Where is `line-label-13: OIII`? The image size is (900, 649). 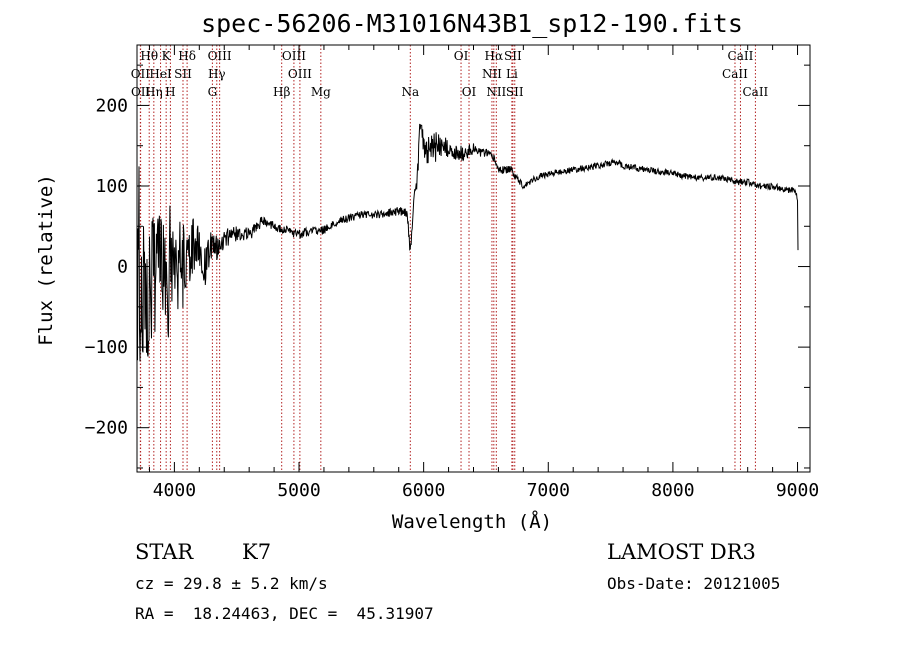 line-label-13: OIII is located at coordinates (300, 74).